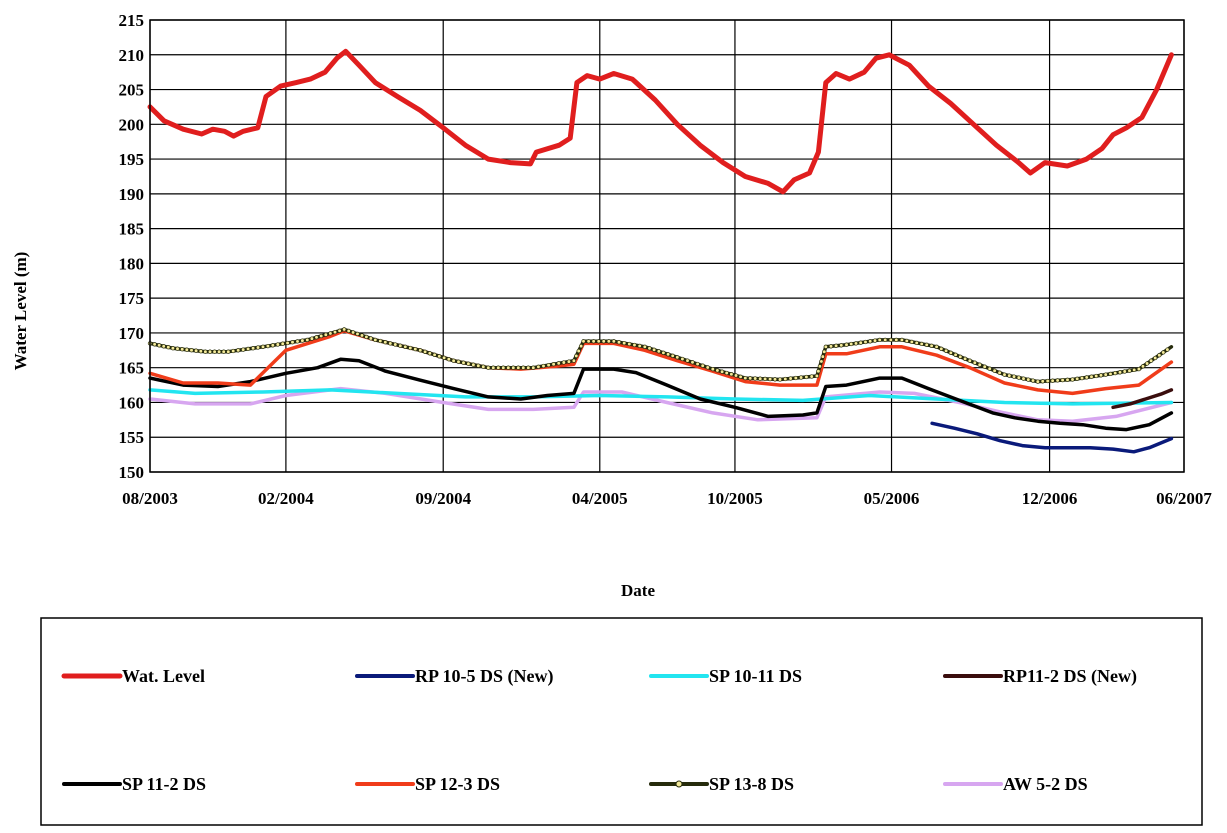 The height and width of the screenshot is (833, 1227). I want to click on y-tick-label: 210, so click(132, 55).